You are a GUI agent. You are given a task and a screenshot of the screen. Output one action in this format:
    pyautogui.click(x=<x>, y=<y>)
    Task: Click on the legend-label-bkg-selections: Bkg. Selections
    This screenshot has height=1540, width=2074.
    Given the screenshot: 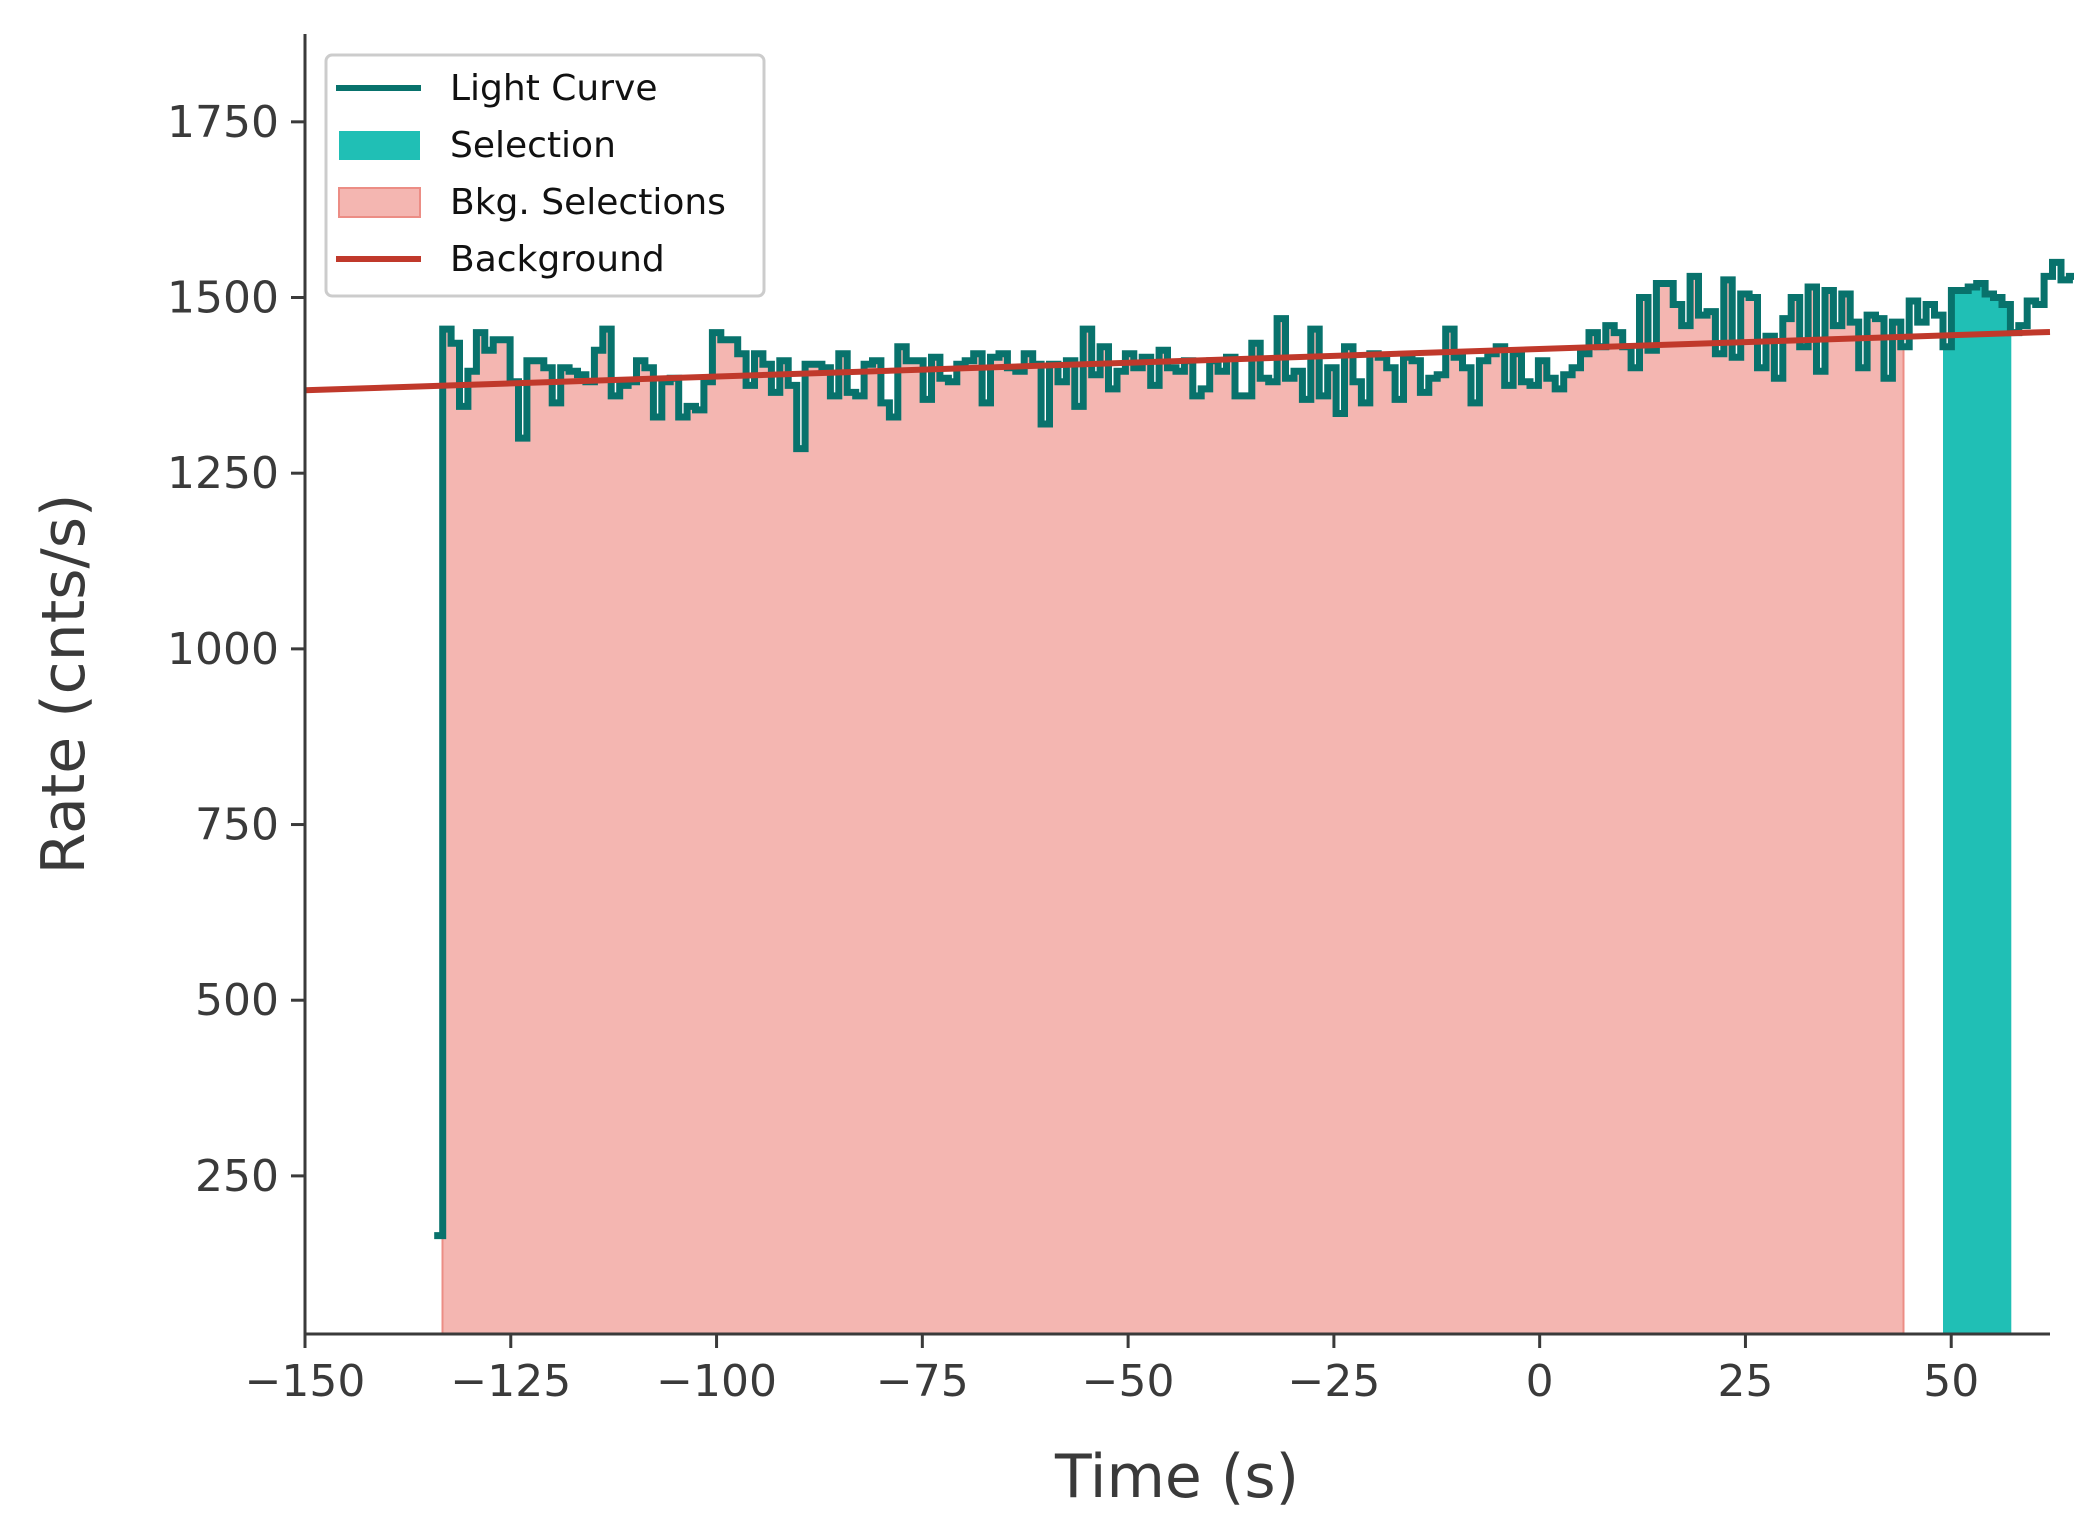 What is the action you would take?
    pyautogui.click(x=588, y=202)
    